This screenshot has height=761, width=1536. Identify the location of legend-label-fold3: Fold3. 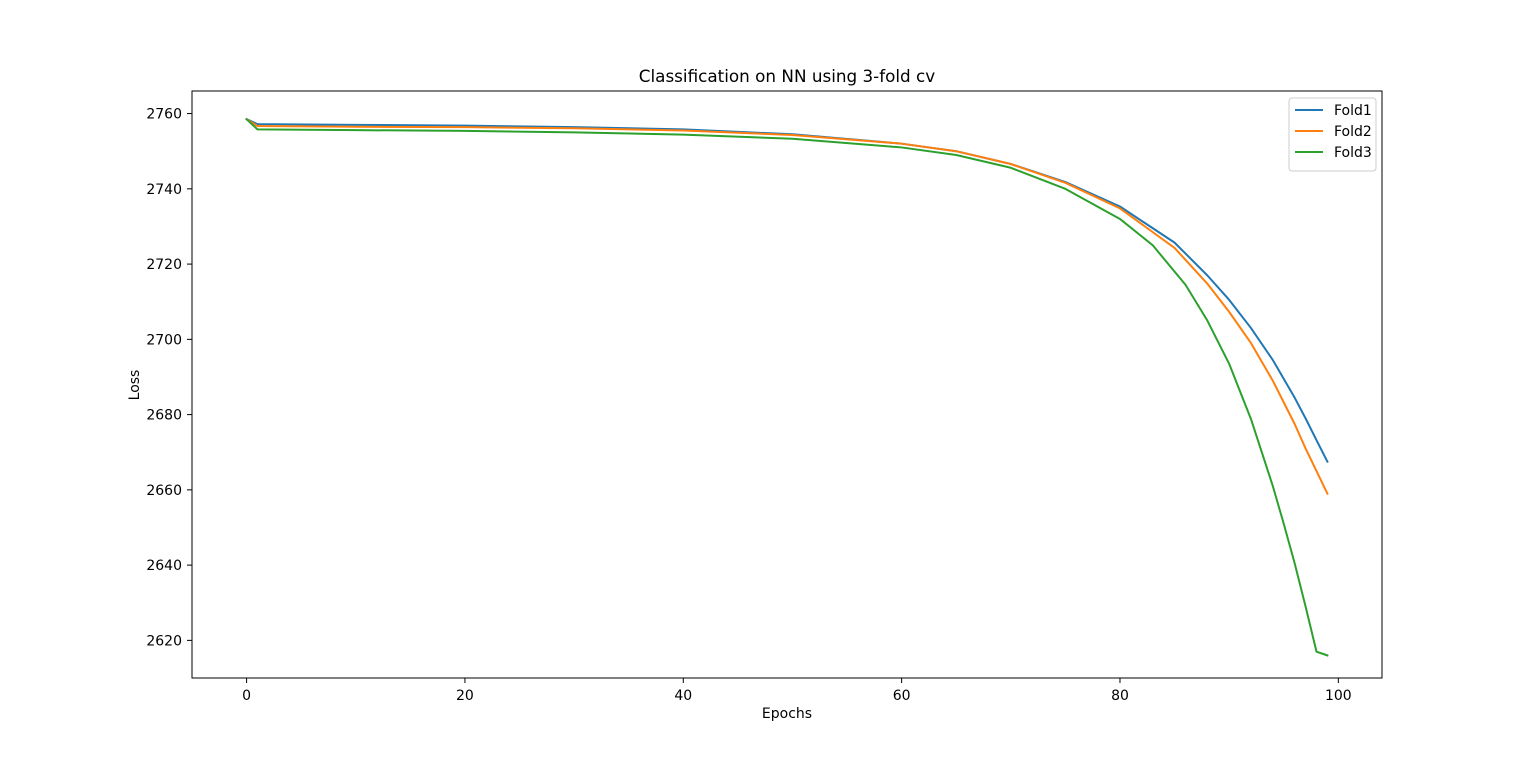
(1353, 153).